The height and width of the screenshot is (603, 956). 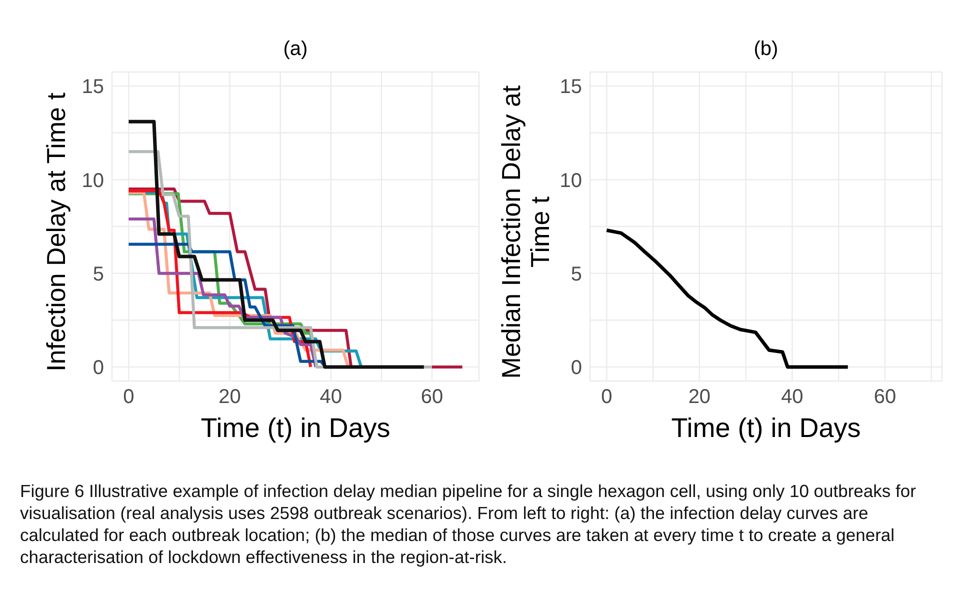 I want to click on line-series, so click(x=727, y=298).